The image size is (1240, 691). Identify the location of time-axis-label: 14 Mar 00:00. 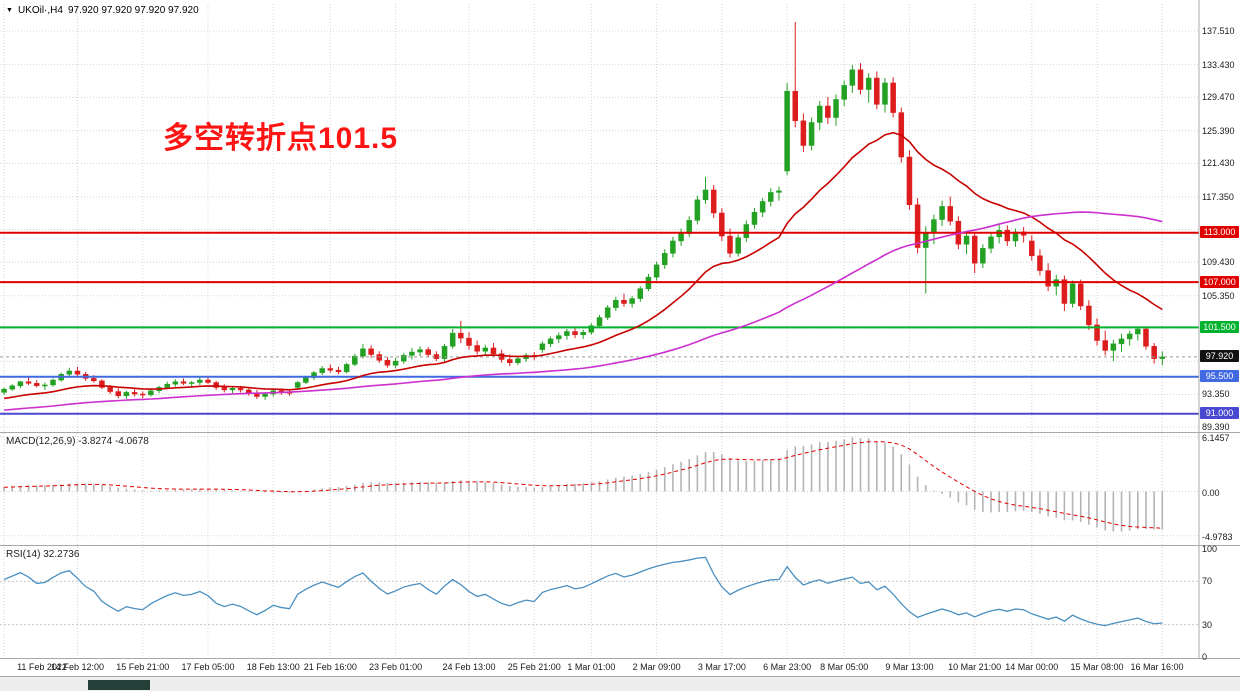
(1032, 667).